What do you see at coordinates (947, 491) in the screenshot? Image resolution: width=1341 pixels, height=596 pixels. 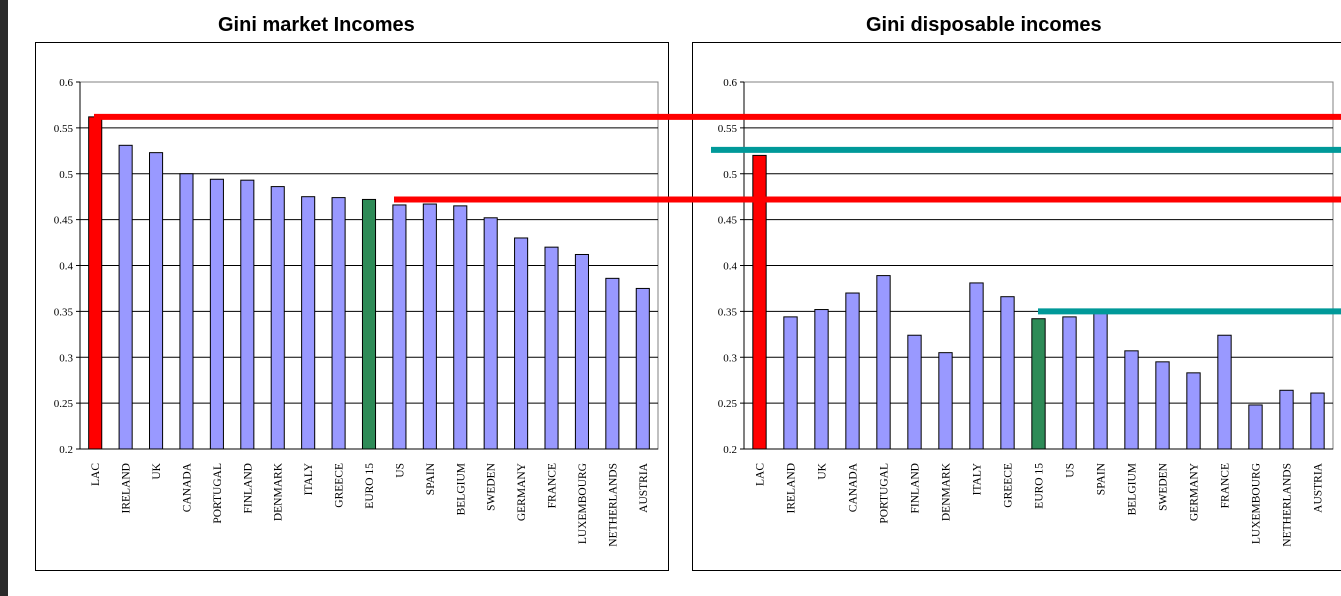 I see `disposable-xtick-label: DENMARK` at bounding box center [947, 491].